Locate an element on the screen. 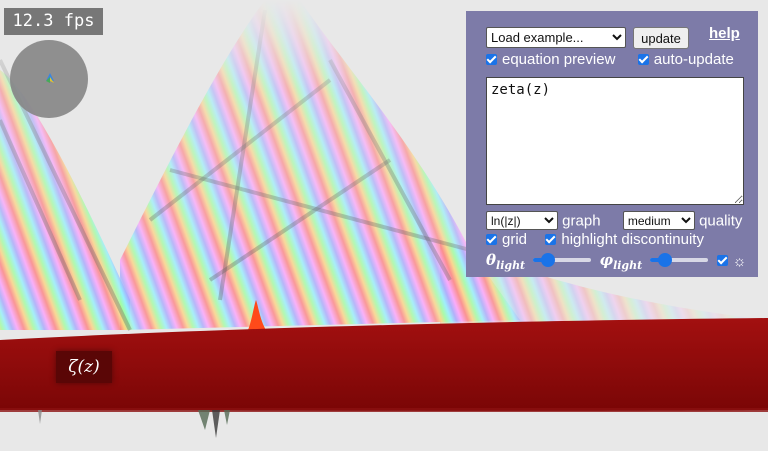 The width and height of the screenshot is (768, 451). theta-light-label: θlight is located at coordinates (506, 261).